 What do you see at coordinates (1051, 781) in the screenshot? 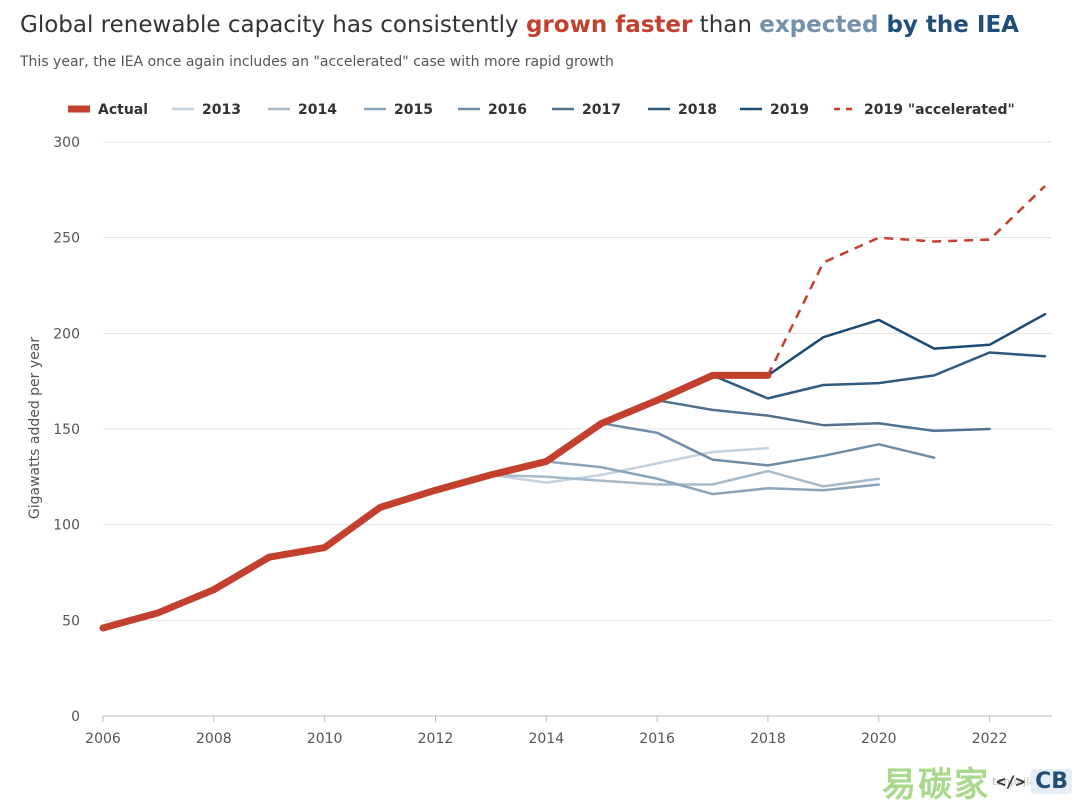
I see `carbon-brief-logo: CB` at bounding box center [1051, 781].